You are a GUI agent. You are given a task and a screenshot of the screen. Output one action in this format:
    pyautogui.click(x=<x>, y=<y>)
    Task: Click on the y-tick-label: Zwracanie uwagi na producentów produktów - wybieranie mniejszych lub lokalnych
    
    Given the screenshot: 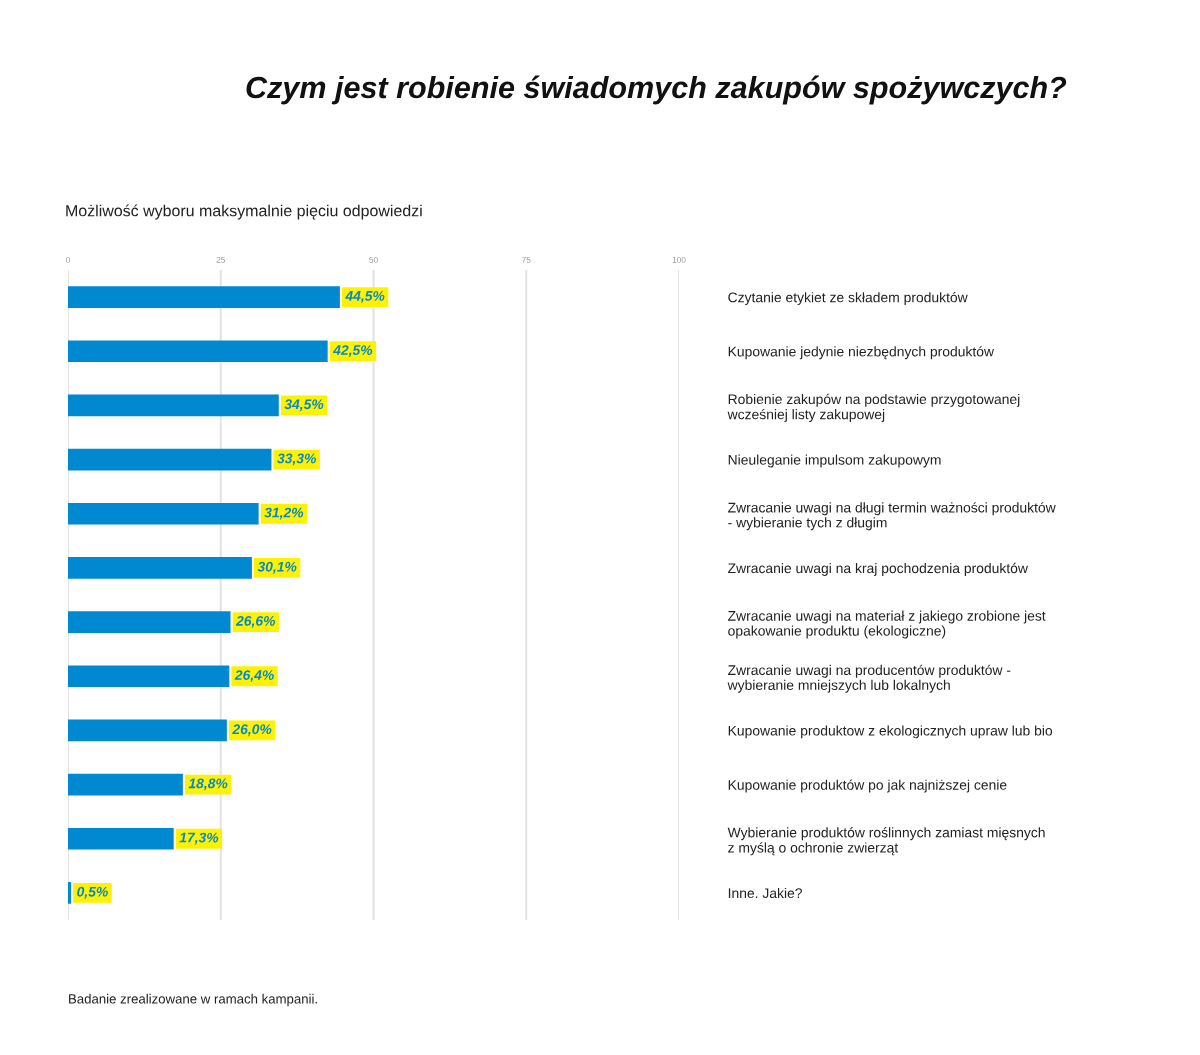 What is the action you would take?
    pyautogui.click(x=869, y=678)
    